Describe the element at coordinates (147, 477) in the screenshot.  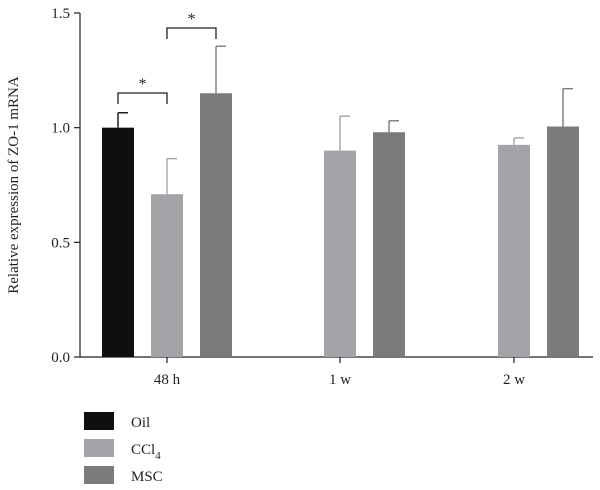
I see `legend-label: MSC` at that location.